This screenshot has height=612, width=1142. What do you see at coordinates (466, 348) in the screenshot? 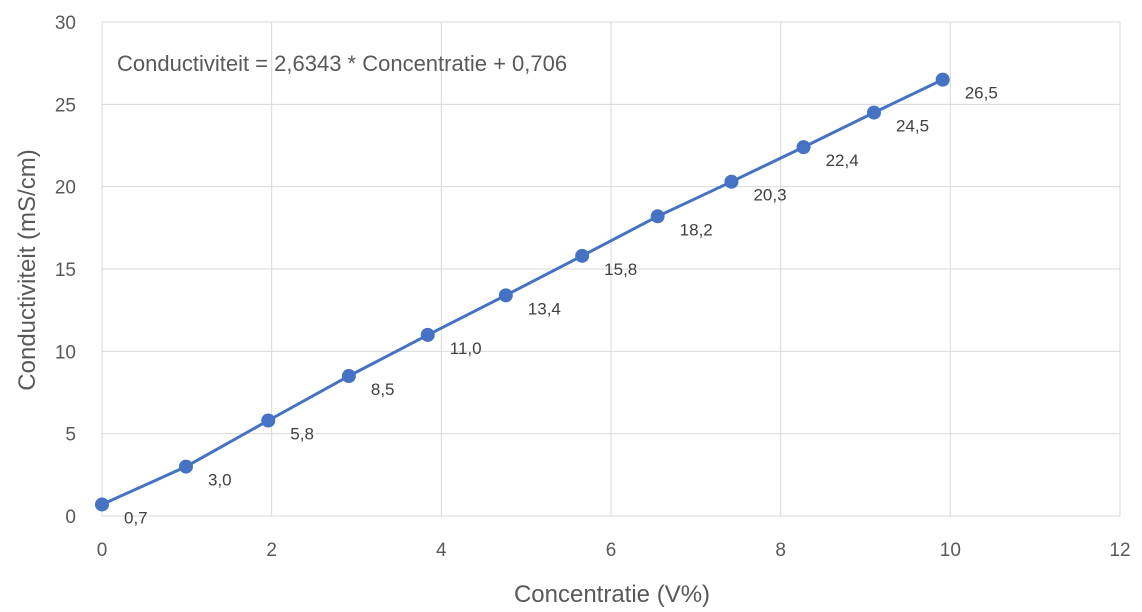
I see `data-label: 11,0` at bounding box center [466, 348].